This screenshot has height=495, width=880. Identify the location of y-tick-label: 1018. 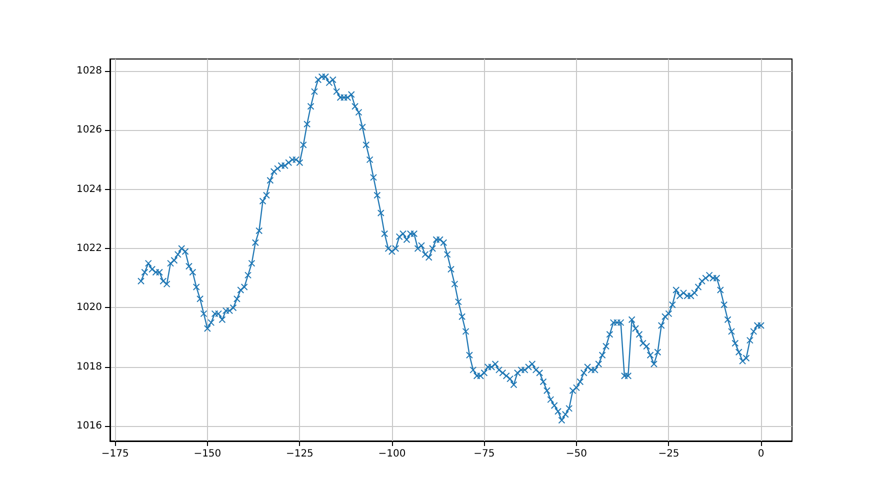
(89, 366).